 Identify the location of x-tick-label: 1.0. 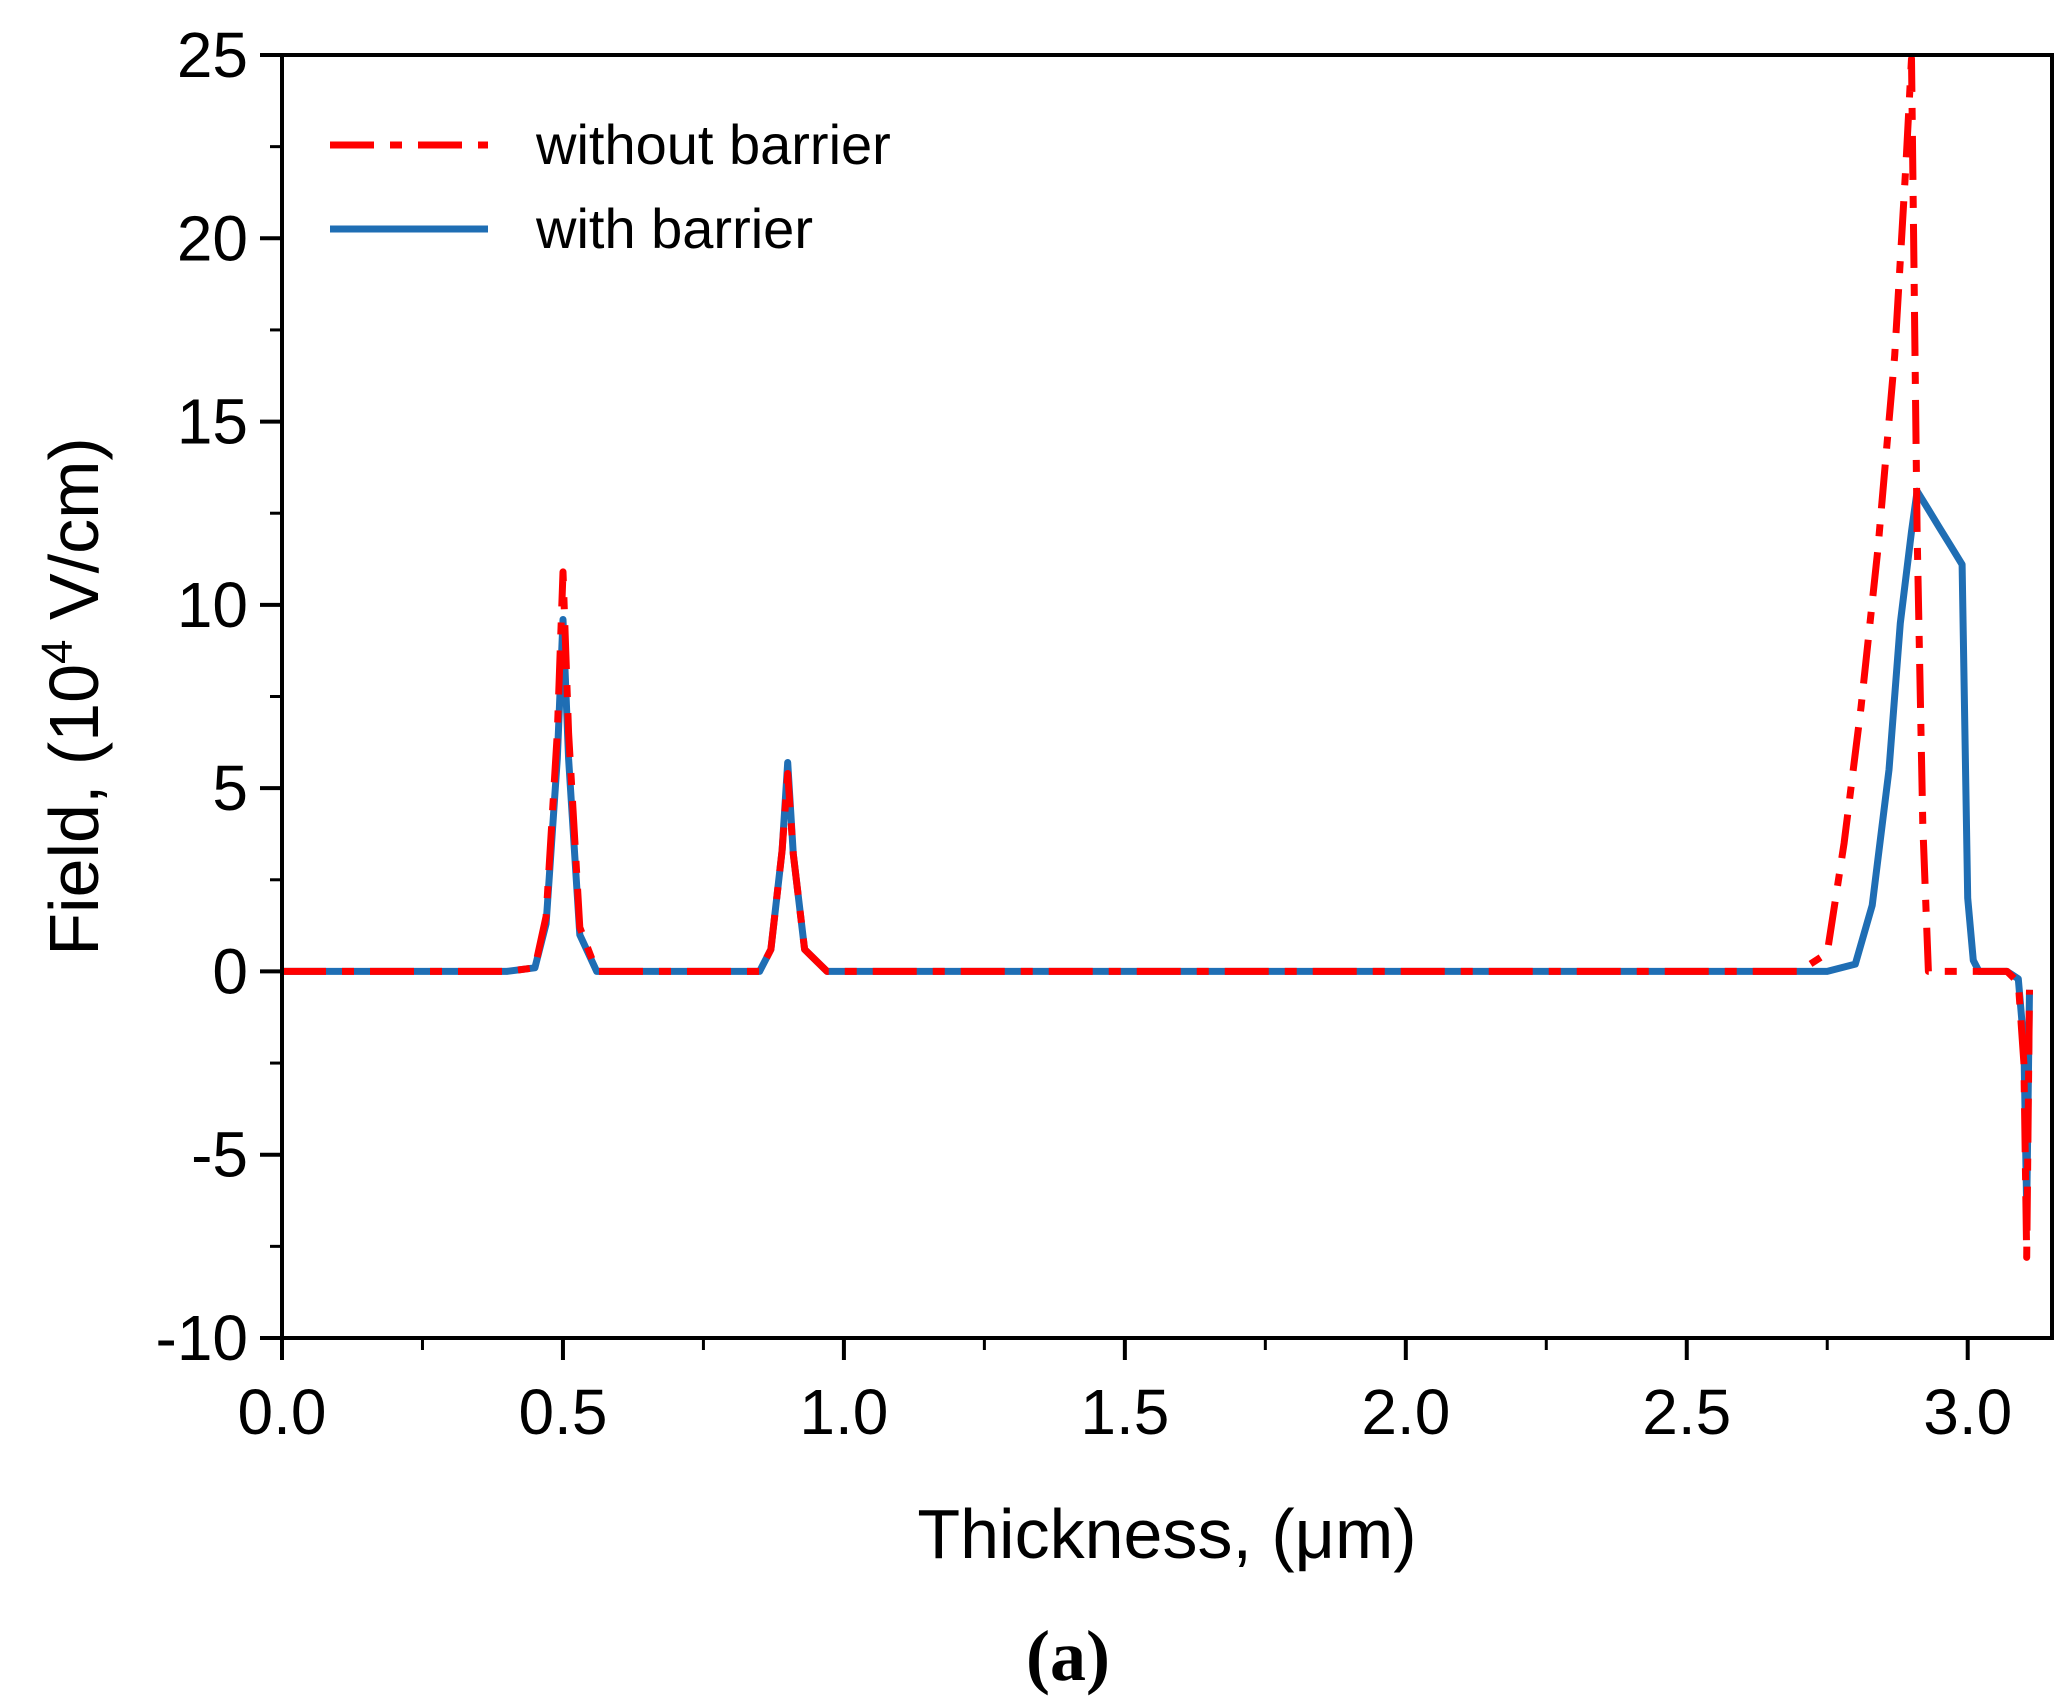
(843, 1412).